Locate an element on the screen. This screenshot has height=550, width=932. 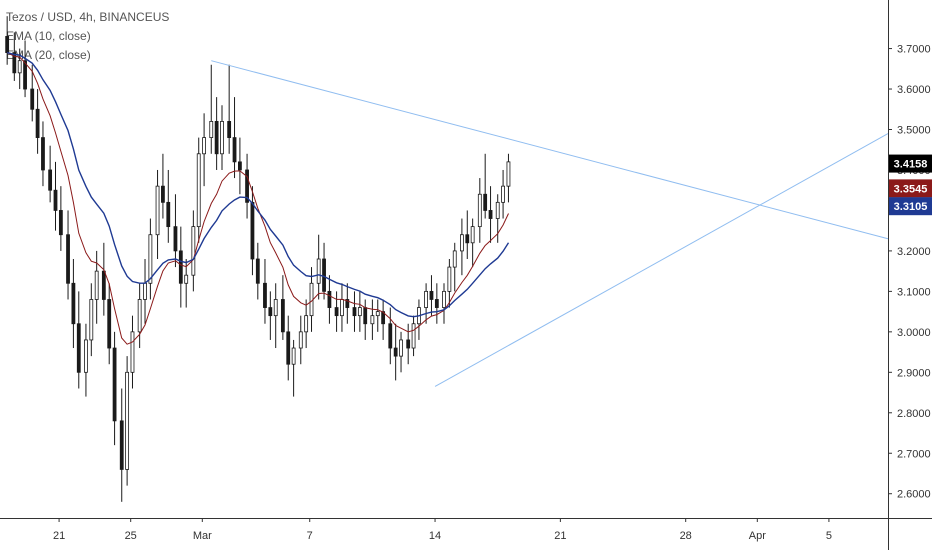
price-badge-label: 3.3545 is located at coordinates (911, 189).